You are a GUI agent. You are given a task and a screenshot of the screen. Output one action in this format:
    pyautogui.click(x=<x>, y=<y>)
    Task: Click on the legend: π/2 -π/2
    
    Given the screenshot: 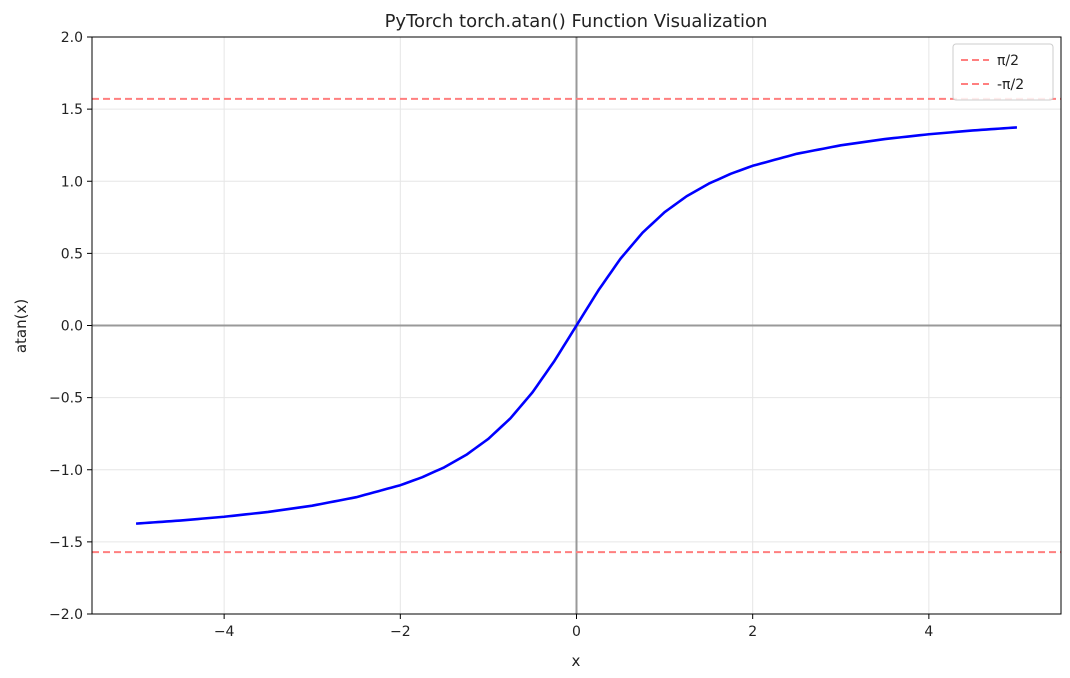 What is the action you would take?
    pyautogui.click(x=1003, y=72)
    